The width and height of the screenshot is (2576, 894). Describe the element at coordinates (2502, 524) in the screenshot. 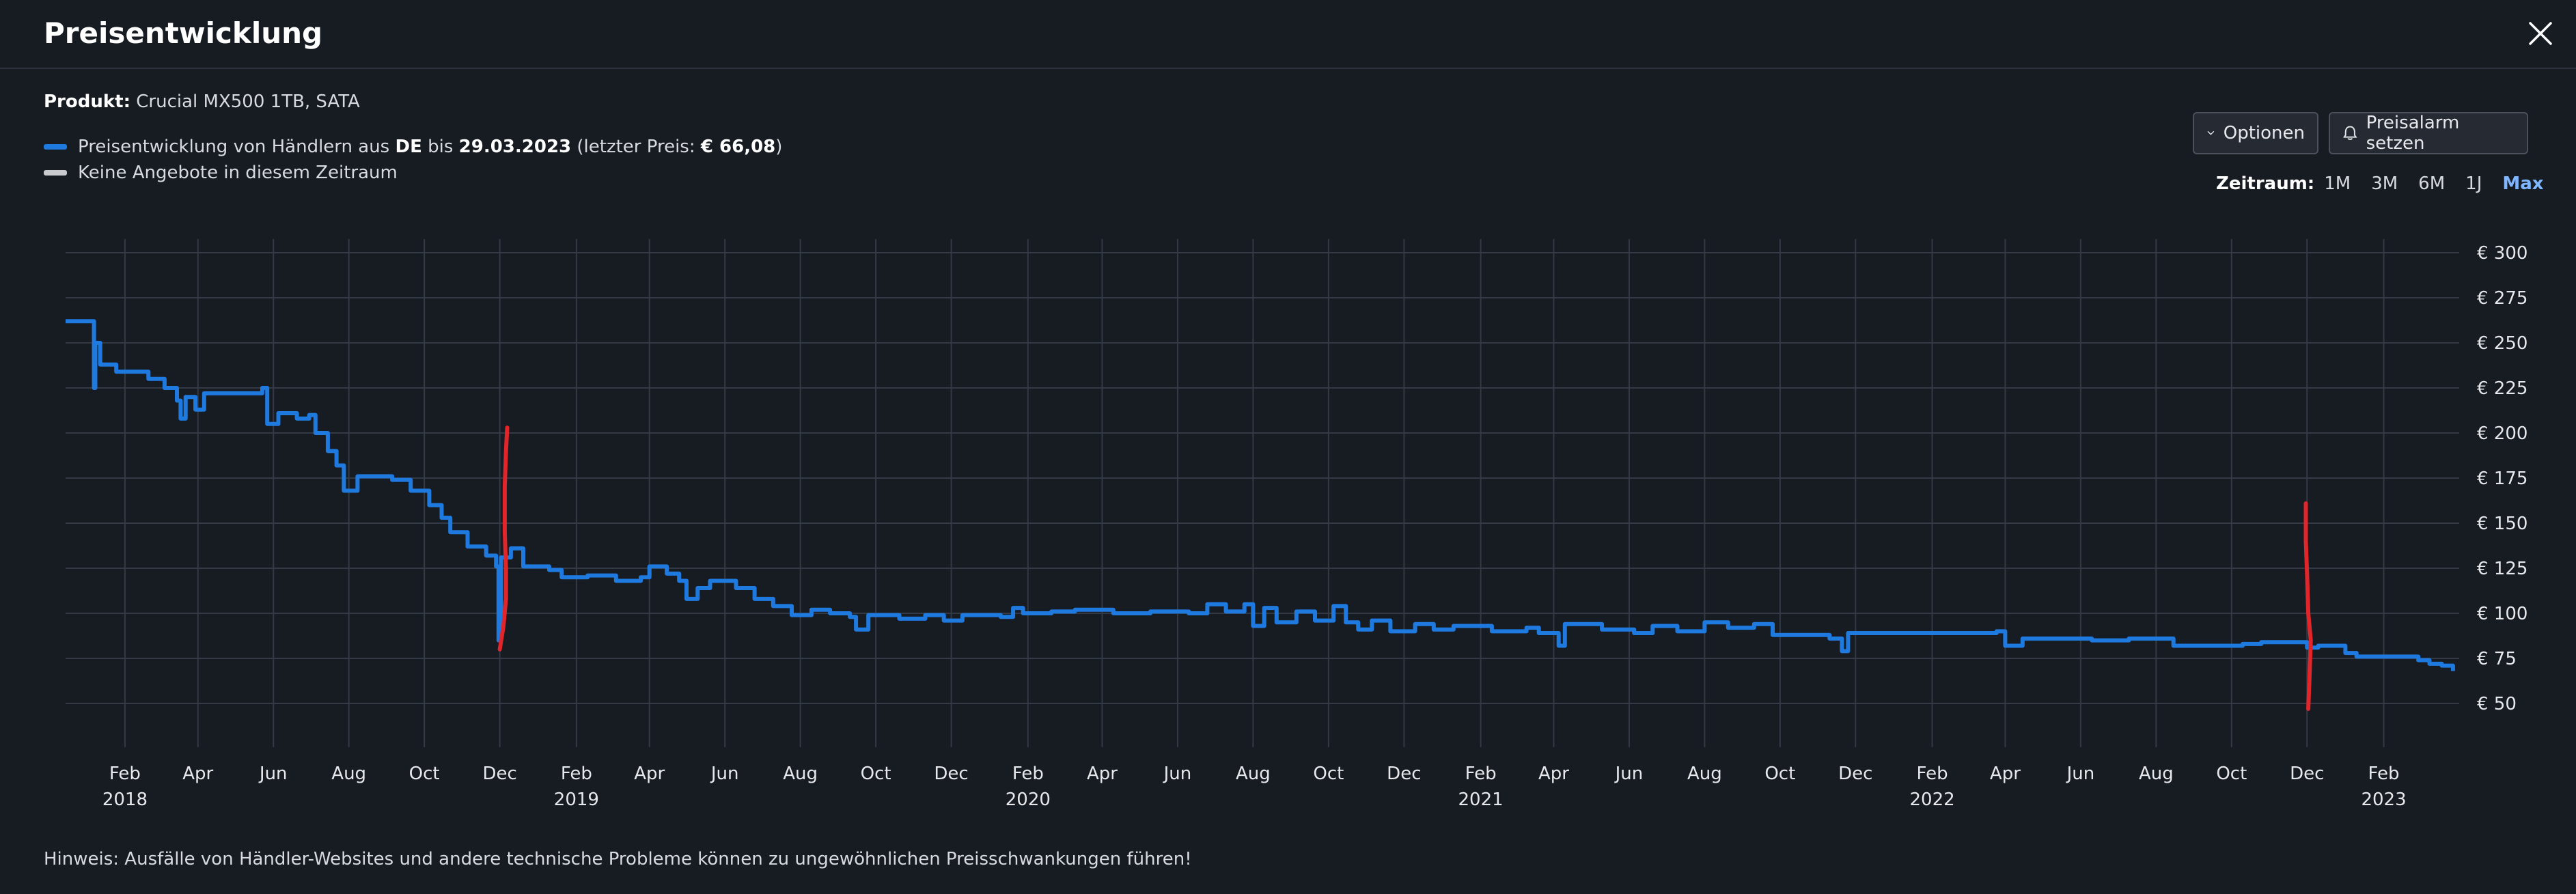

I see `y-tick-label: € 150` at that location.